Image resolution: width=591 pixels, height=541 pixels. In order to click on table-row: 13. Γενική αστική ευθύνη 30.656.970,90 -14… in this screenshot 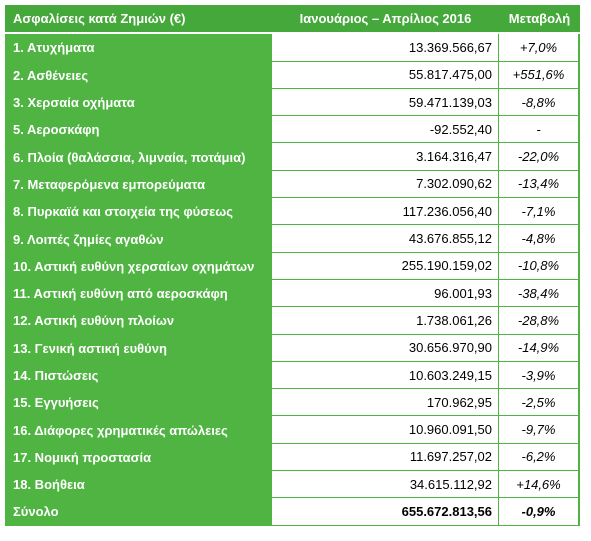, I will do `click(292, 348)`.